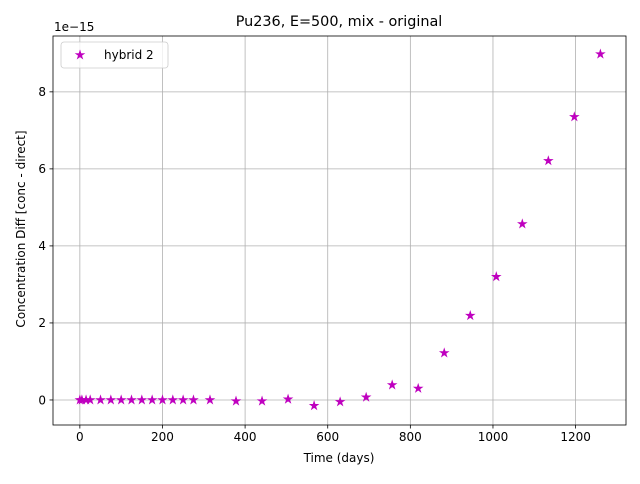 The height and width of the screenshot is (484, 640). I want to click on chart-title: Pu236, E=500, mix - original, so click(339, 22).